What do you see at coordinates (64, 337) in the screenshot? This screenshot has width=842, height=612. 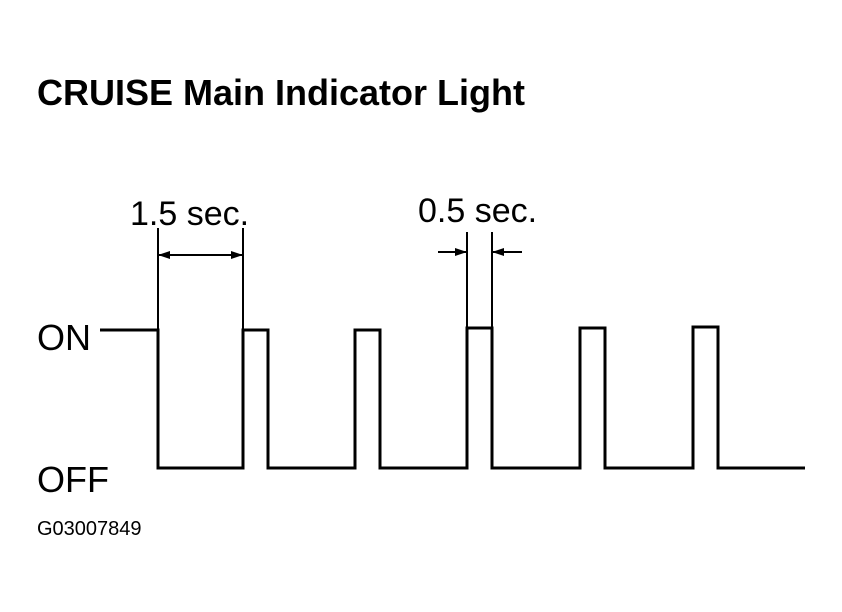 I see `on-label: ON` at bounding box center [64, 337].